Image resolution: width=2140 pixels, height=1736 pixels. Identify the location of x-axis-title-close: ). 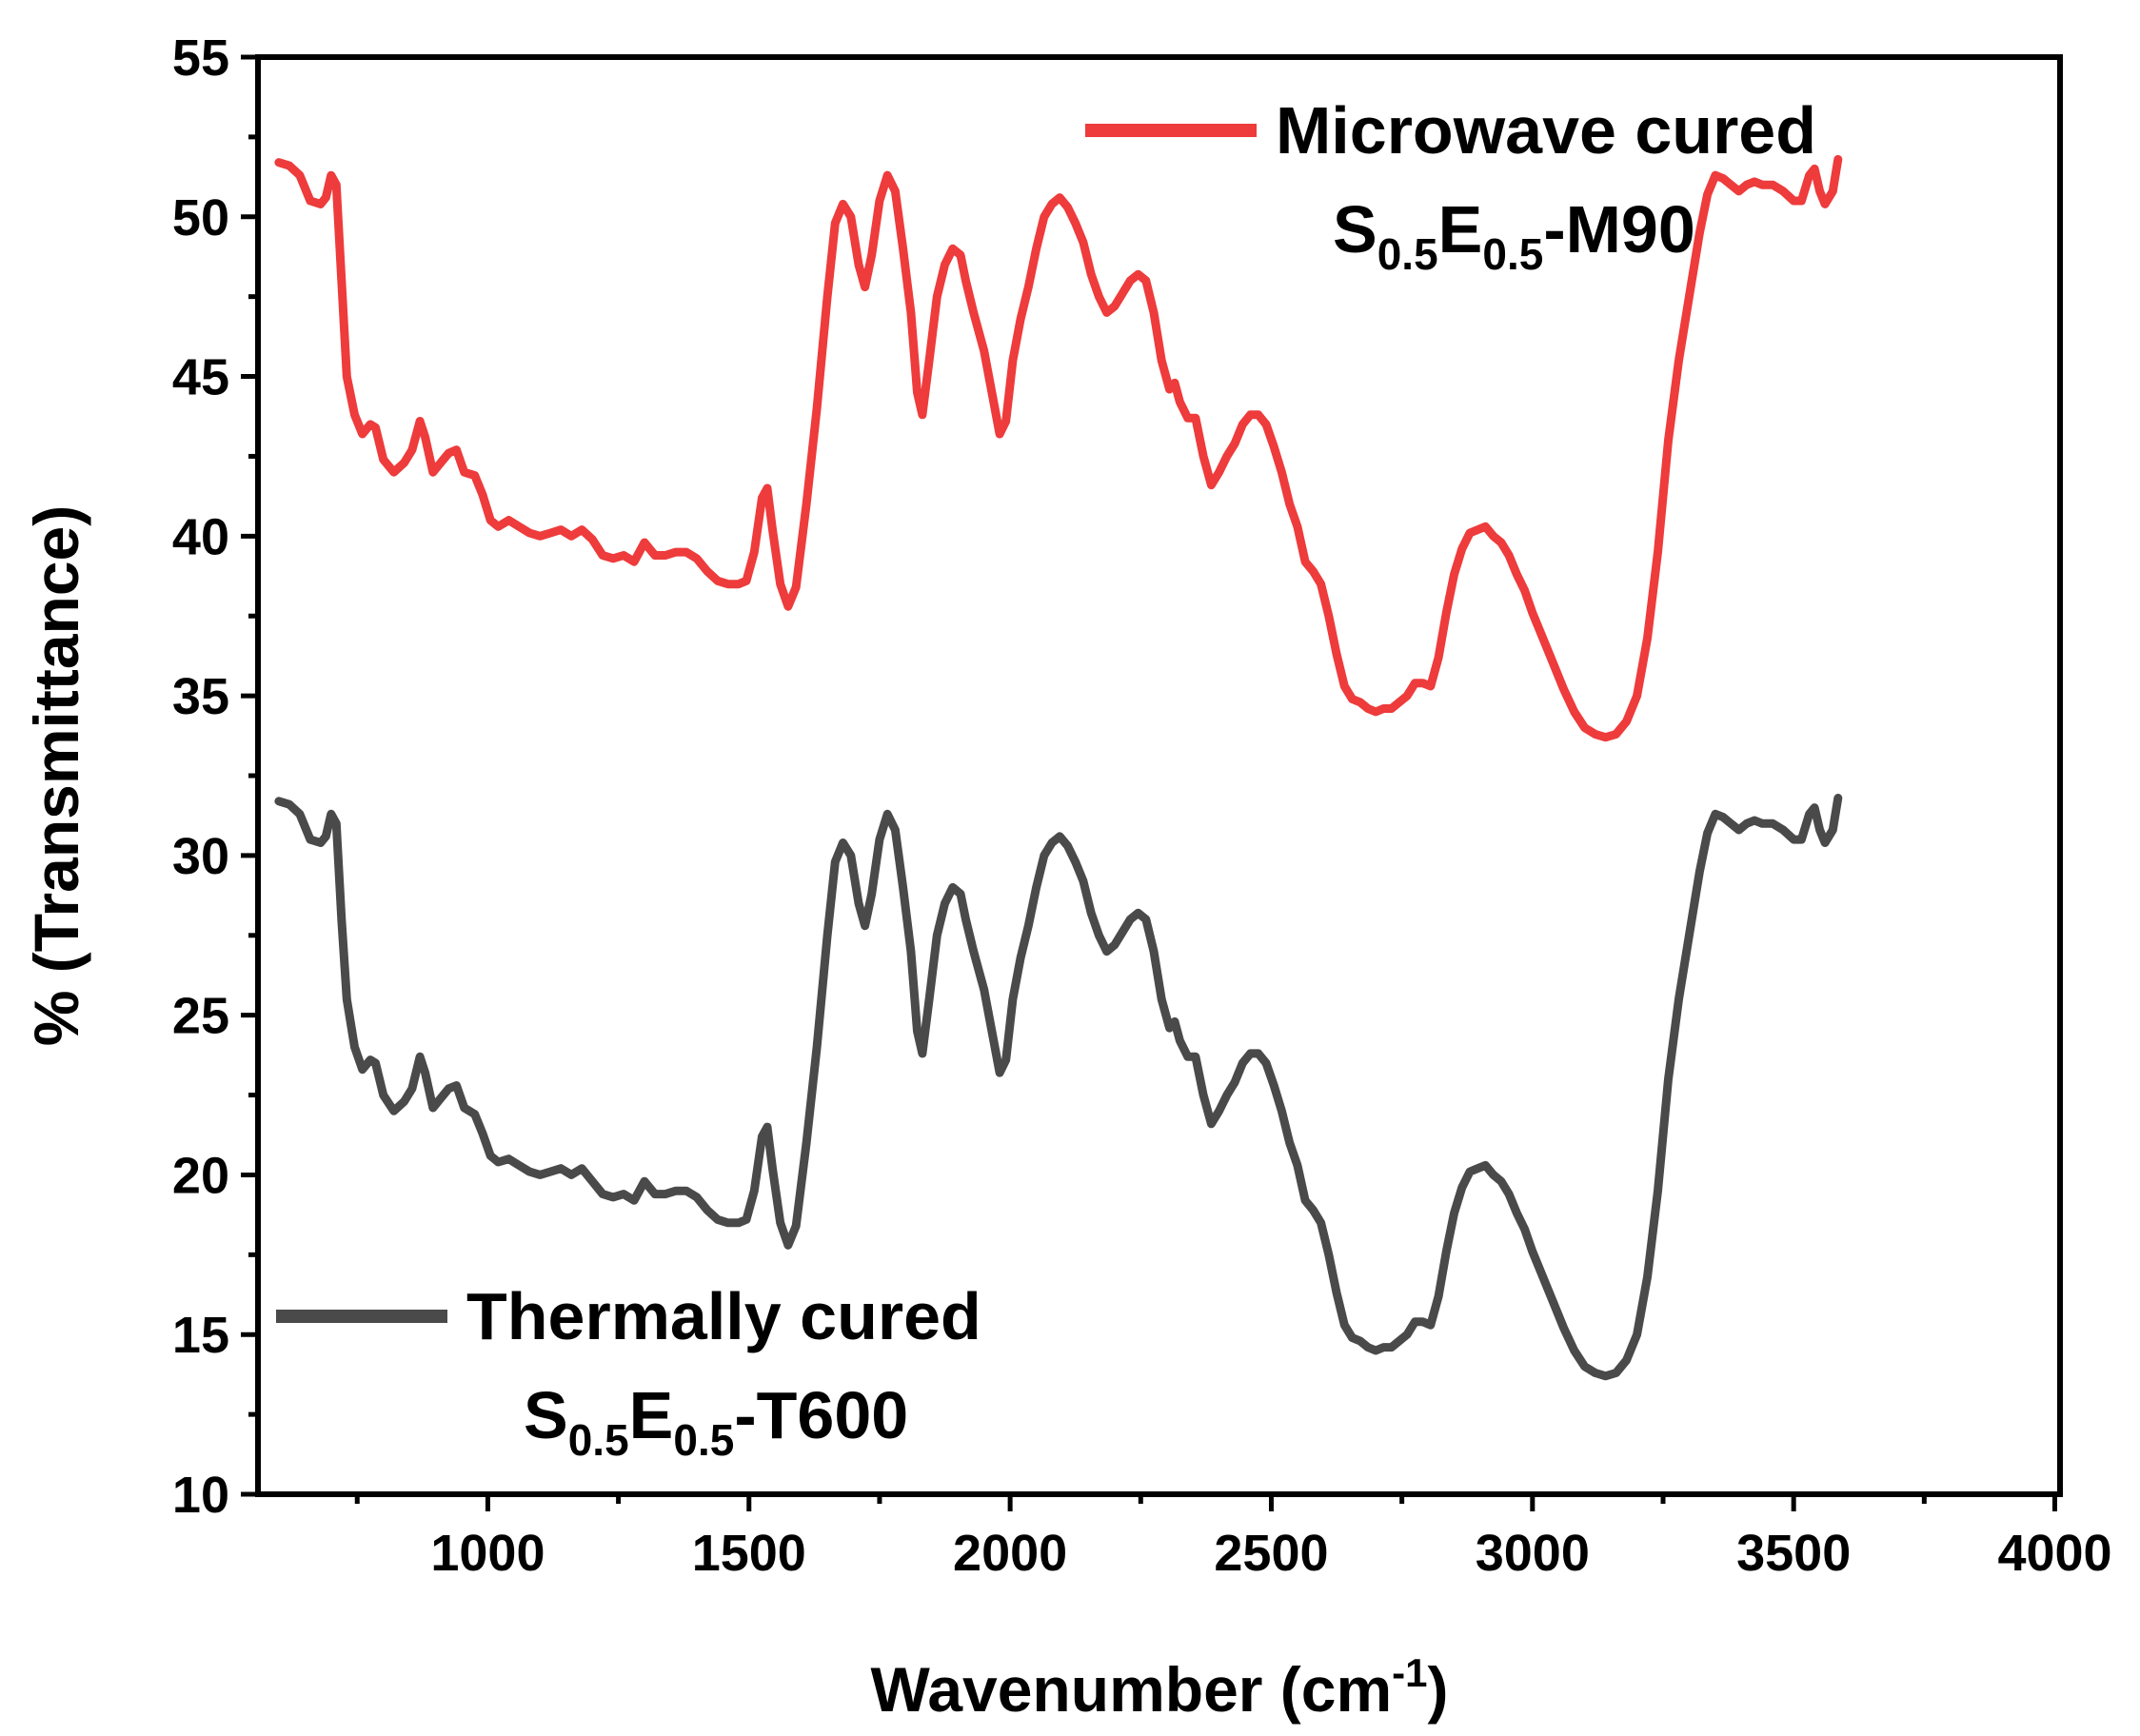
(1438, 1689).